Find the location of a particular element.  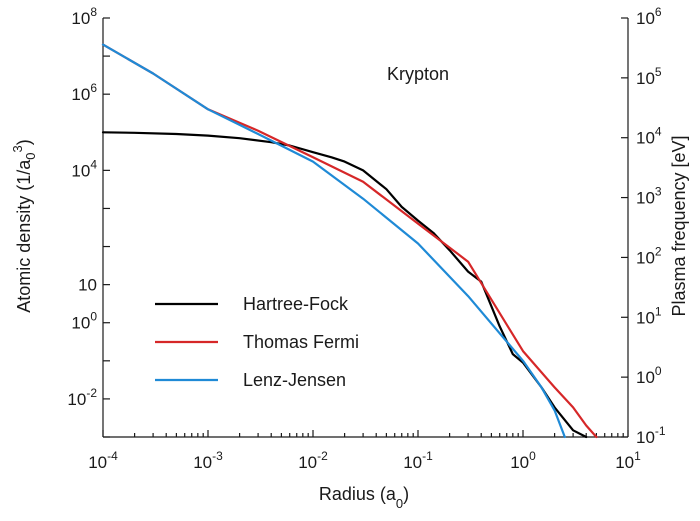

y-left-tick-label: 10⁸ is located at coordinates (84, 16).